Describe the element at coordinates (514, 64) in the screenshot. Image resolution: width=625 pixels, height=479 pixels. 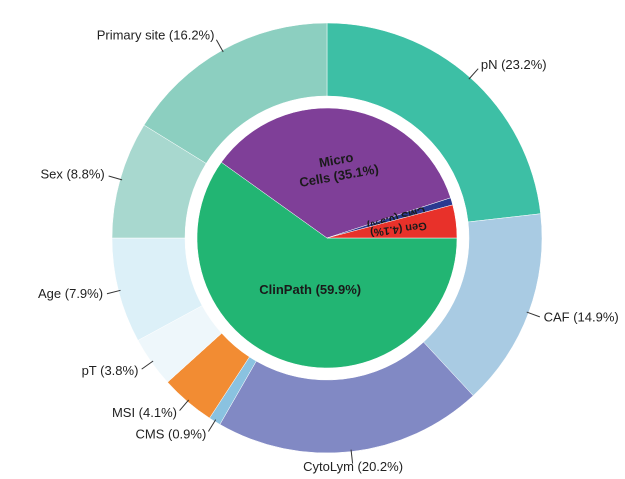
I see `outer-label: pN (23.2%)` at that location.